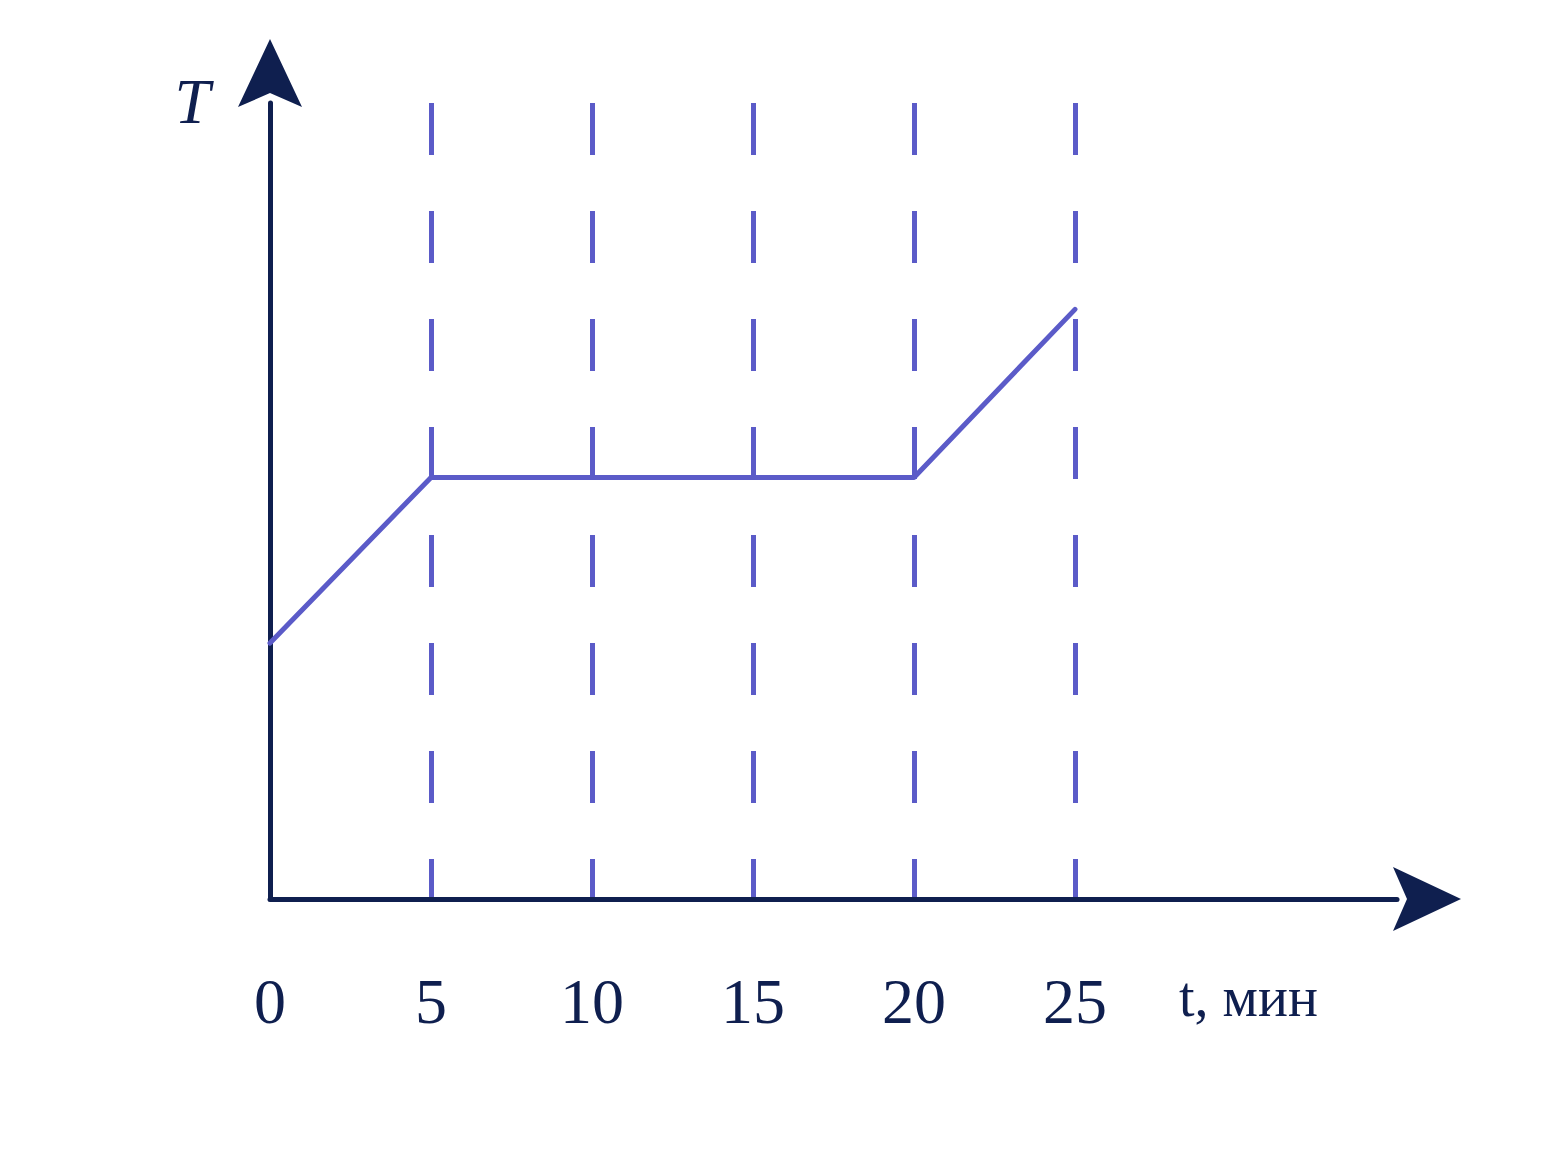 The image size is (1563, 1160). I want to click on x-tick-label: 10, so click(592, 1001).